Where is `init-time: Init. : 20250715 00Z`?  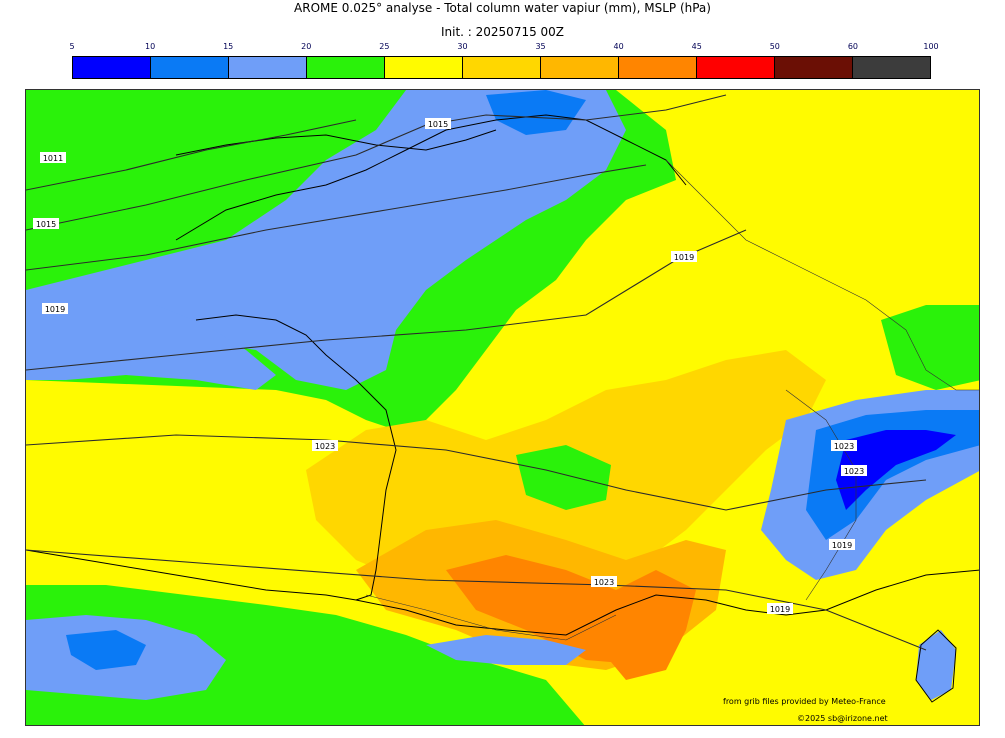
init-time: Init. : 20250715 00Z is located at coordinates (502, 32).